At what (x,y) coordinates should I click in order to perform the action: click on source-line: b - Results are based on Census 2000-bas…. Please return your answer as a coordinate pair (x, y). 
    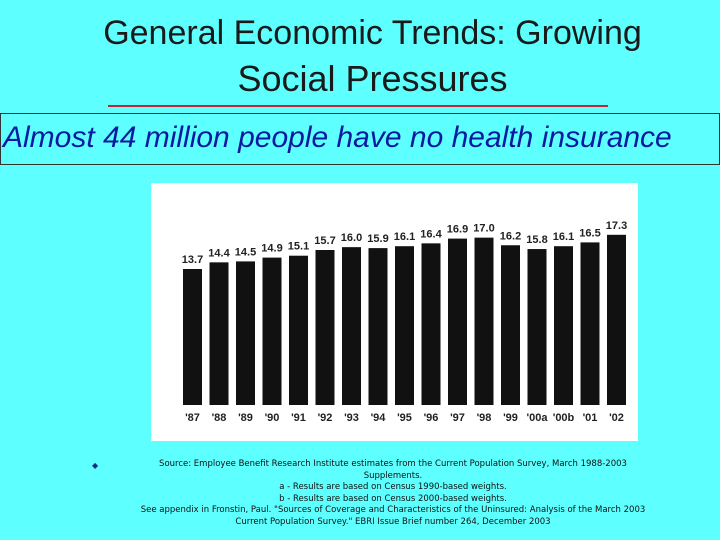
    Looking at the image, I should click on (393, 498).